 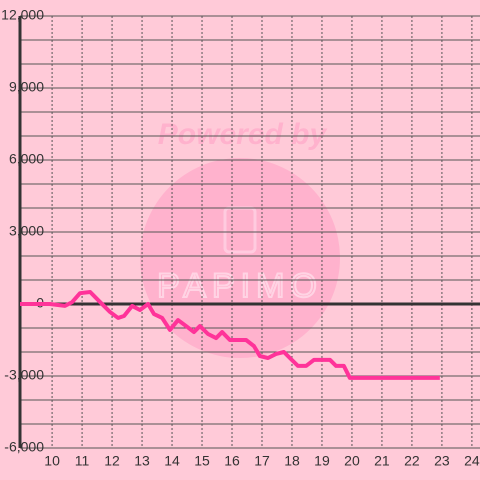 What do you see at coordinates (442, 461) in the screenshot?
I see `x-tick-label: 23` at bounding box center [442, 461].